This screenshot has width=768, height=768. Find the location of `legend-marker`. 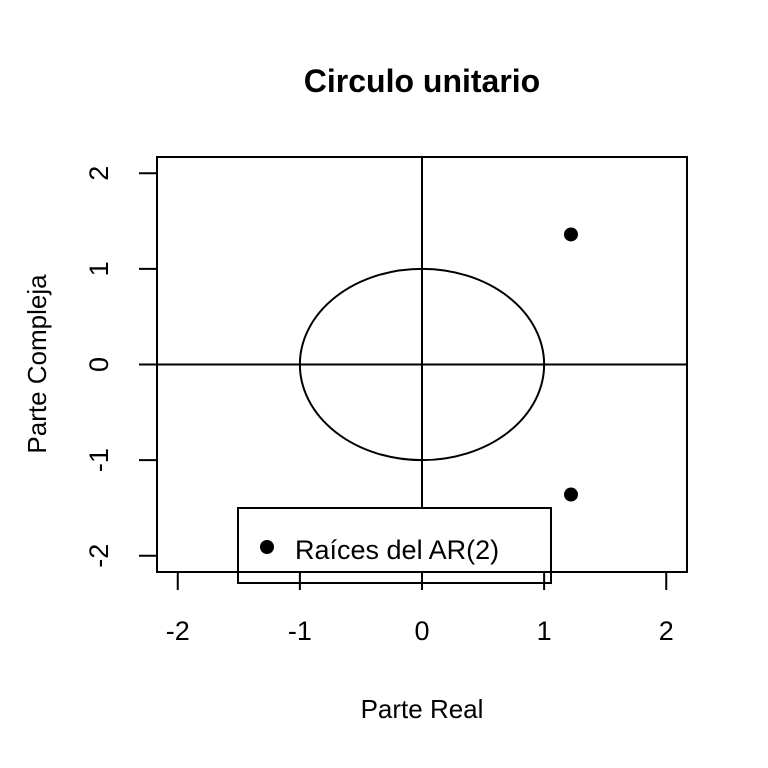

legend-marker is located at coordinates (267, 547).